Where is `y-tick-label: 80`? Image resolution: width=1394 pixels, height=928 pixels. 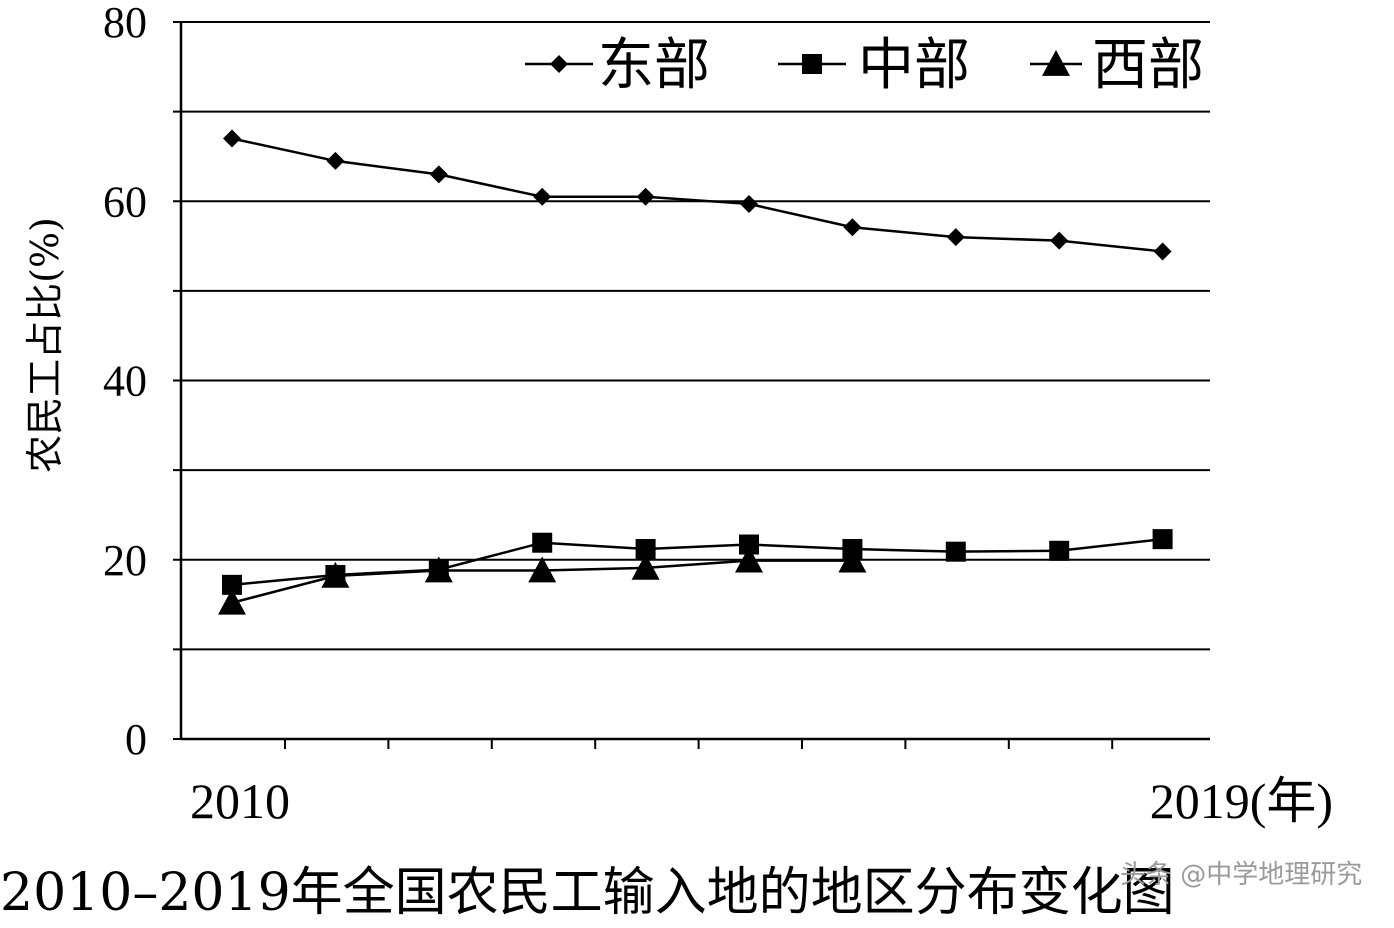
y-tick-label: 80 is located at coordinates (125, 23).